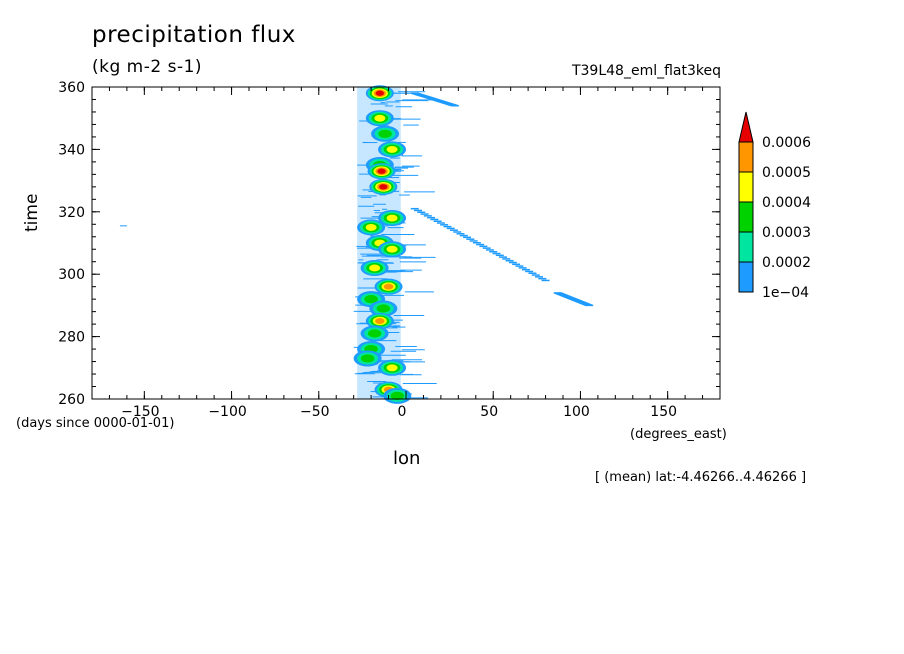  I want to click on x-tick-label: 0, so click(402, 412).